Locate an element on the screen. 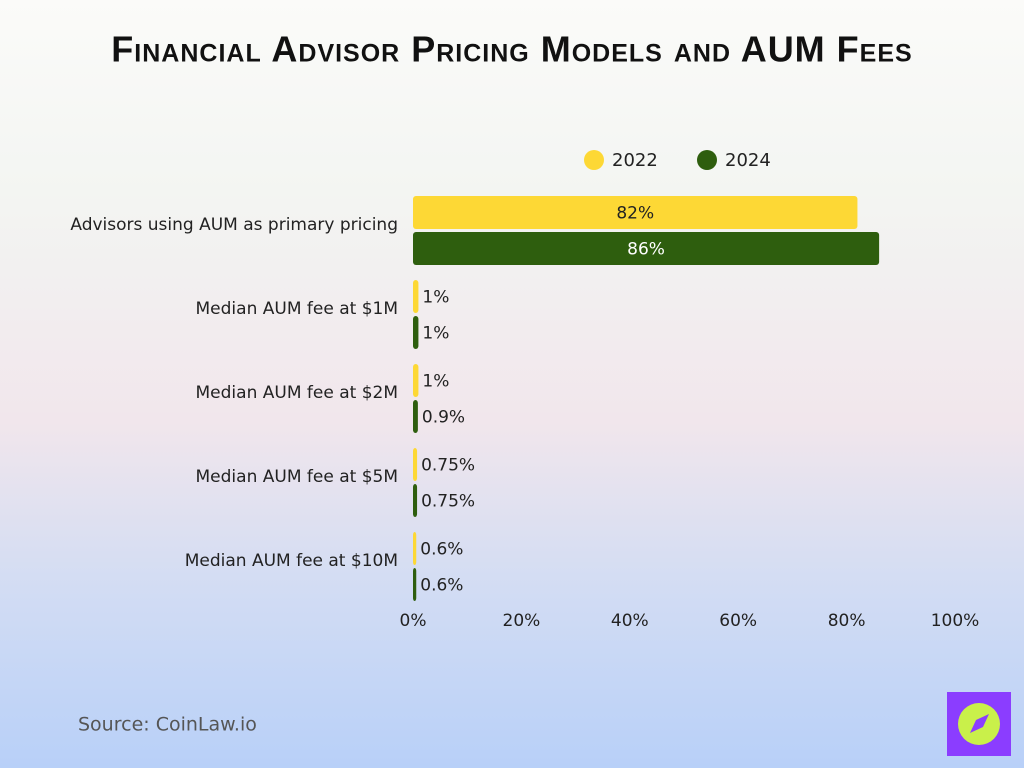 The width and height of the screenshot is (1024, 768). y-tick-label: Median AUM fee at $5M is located at coordinates (297, 477).